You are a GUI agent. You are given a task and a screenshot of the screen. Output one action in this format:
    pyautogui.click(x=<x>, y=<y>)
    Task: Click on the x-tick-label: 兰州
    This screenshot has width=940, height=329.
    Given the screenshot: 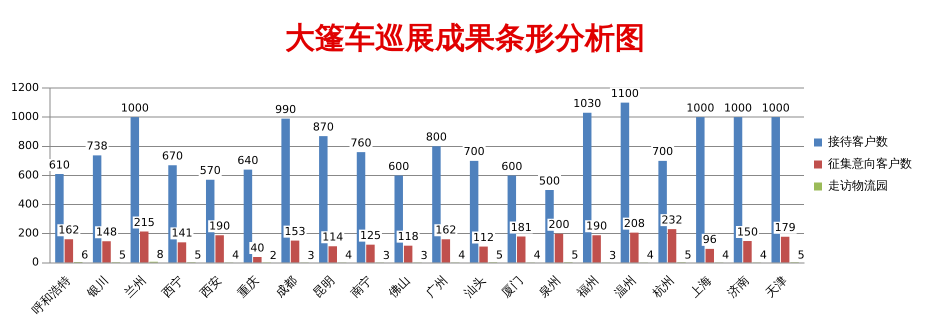 What is the action you would take?
    pyautogui.click(x=135, y=286)
    